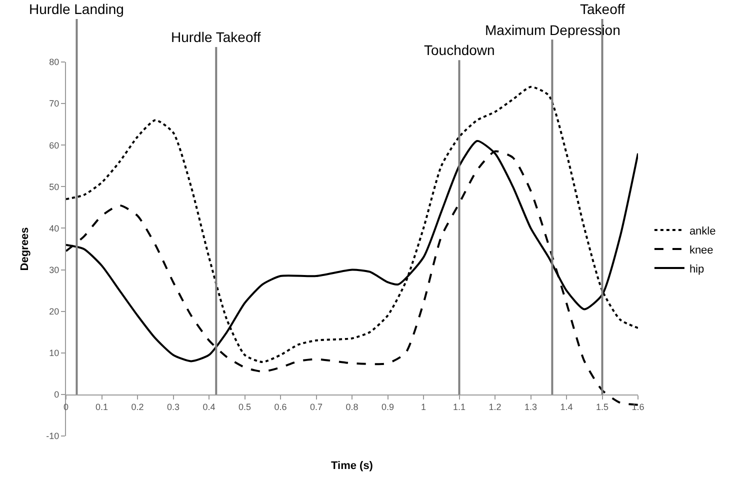 This screenshot has height=484, width=738. Describe the element at coordinates (216, 37) in the screenshot. I see `ref-line-label: Hurdle Takeoff` at that location.